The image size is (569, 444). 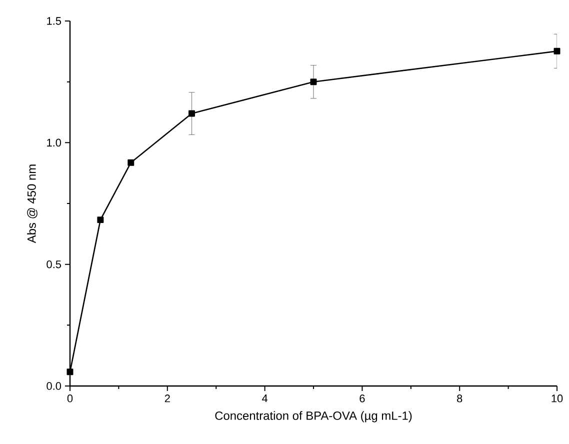 What do you see at coordinates (54, 264) in the screenshot?
I see `y-tick-label: 0.5` at bounding box center [54, 264].